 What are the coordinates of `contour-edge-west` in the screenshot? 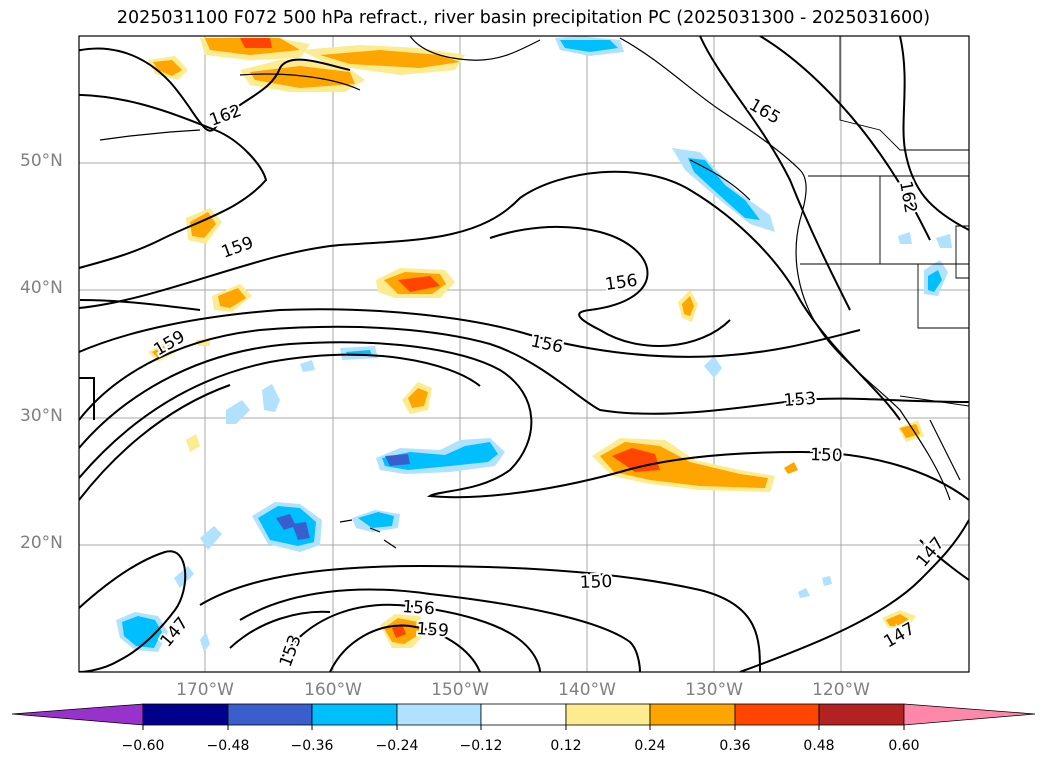 It's located at (87, 398).